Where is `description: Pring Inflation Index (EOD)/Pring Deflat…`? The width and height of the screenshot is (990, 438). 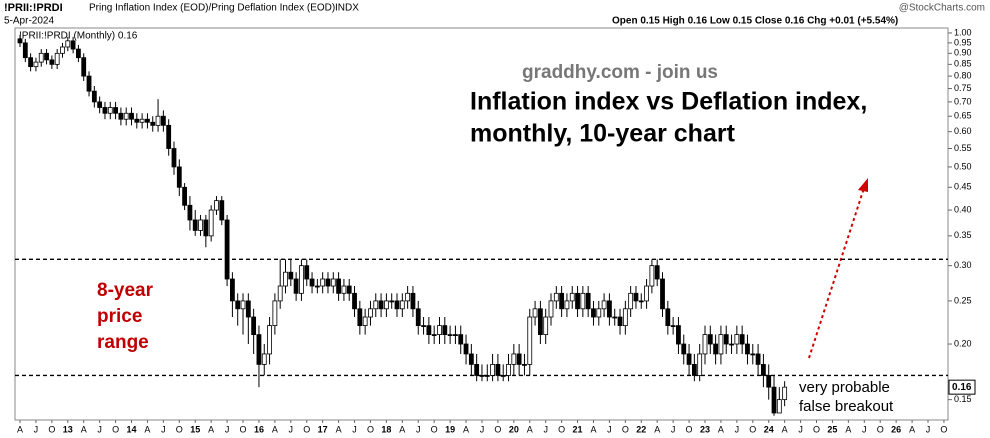 description: Pring Inflation Index (EOD)/Pring Deflat… is located at coordinates (212, 8).